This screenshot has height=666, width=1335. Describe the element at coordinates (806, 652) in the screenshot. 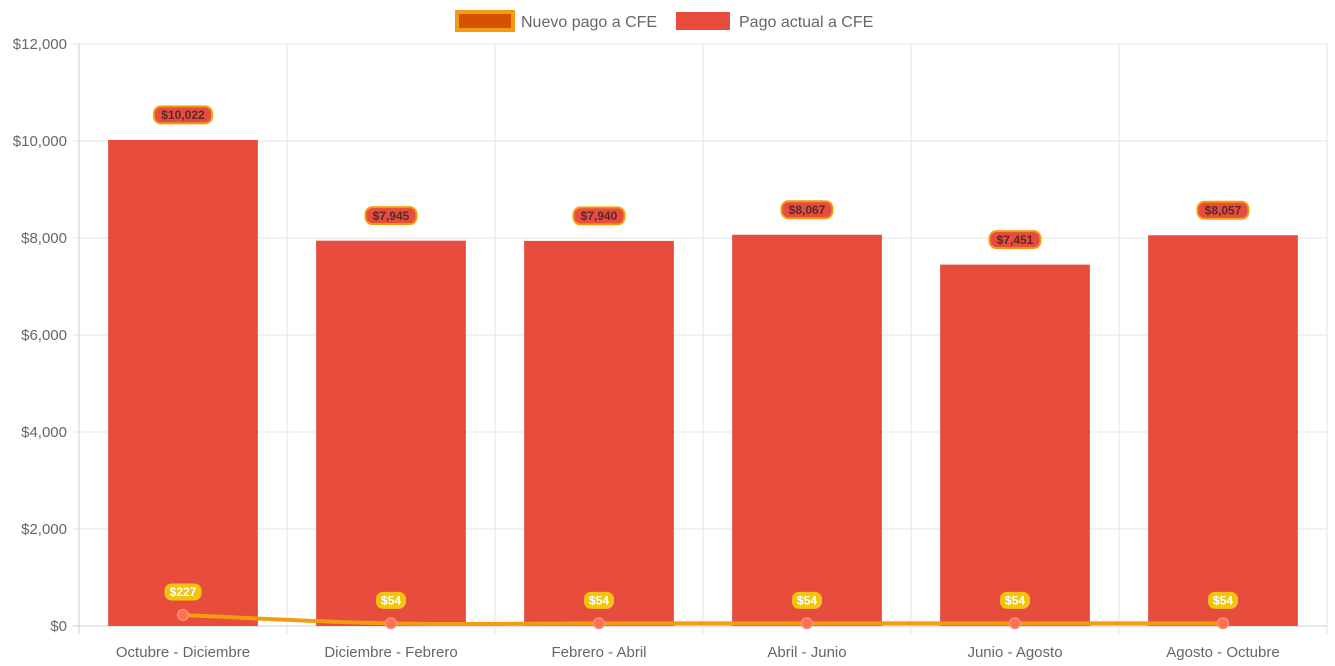

I see `x-tick-label: Abril - Junio` at that location.